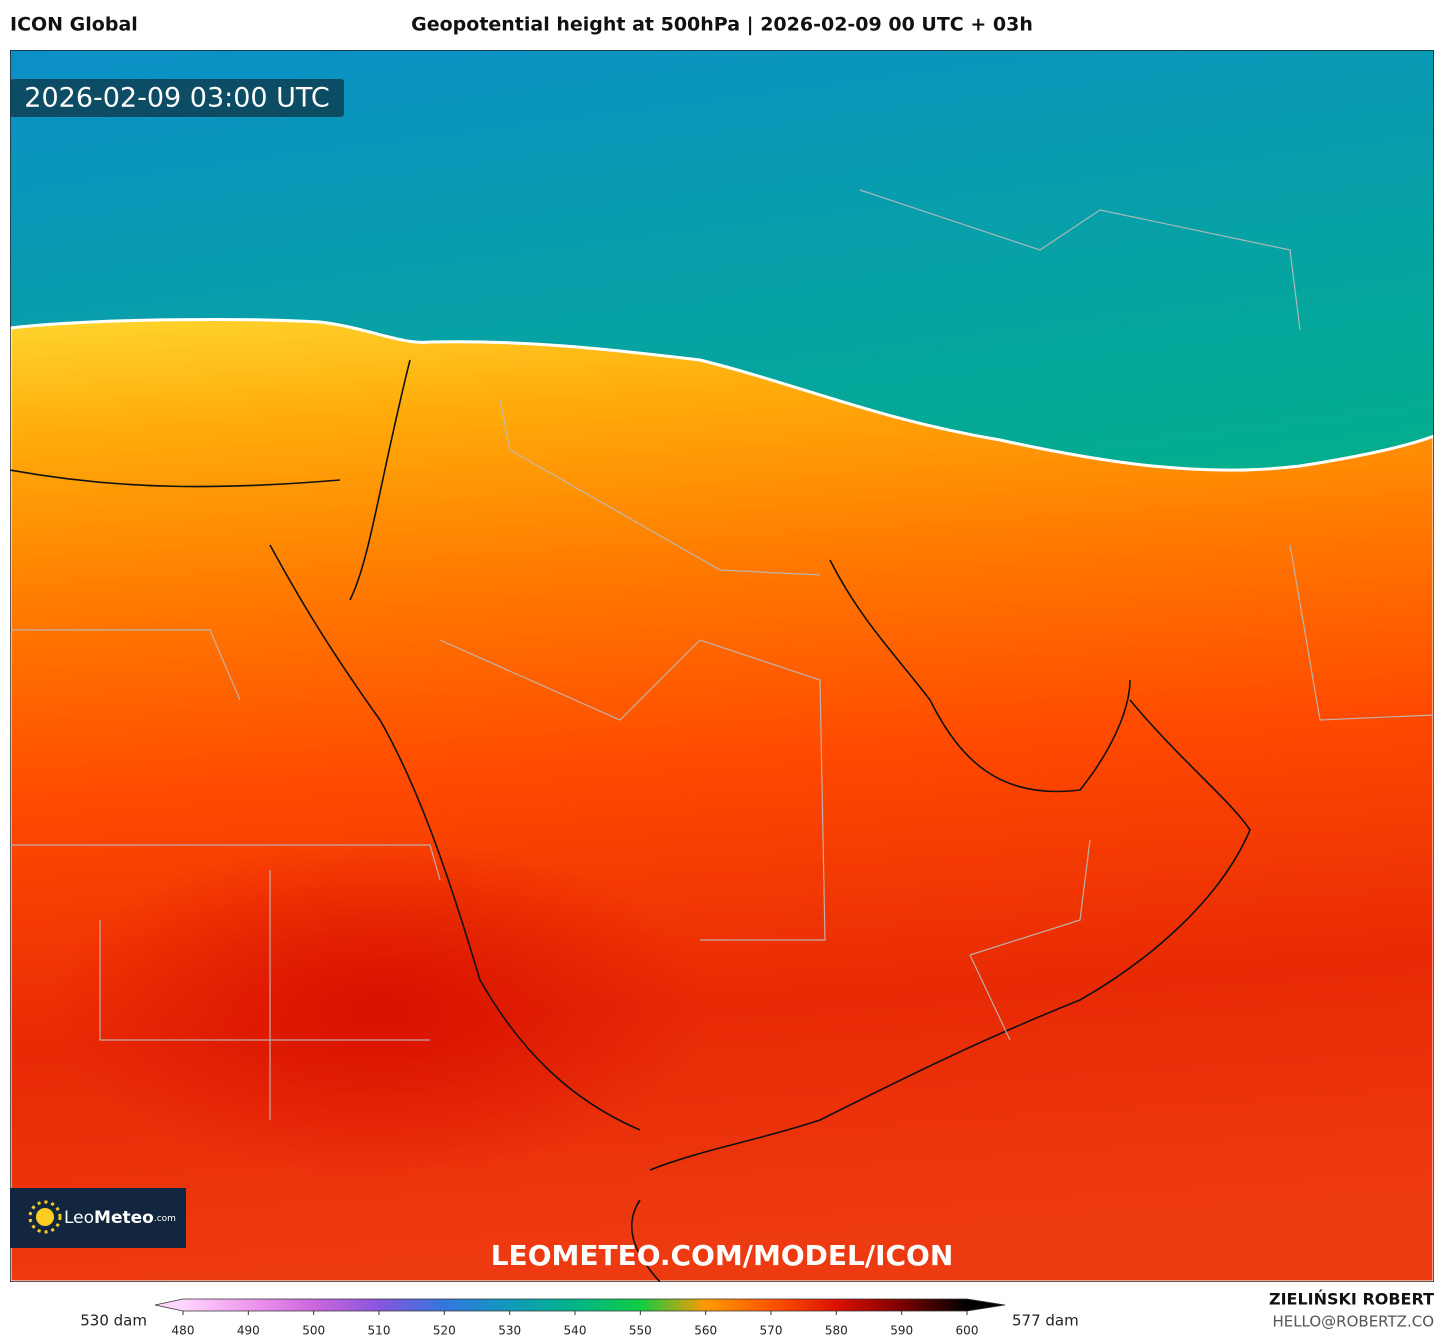  I want to click on time-badge, so click(177, 98).